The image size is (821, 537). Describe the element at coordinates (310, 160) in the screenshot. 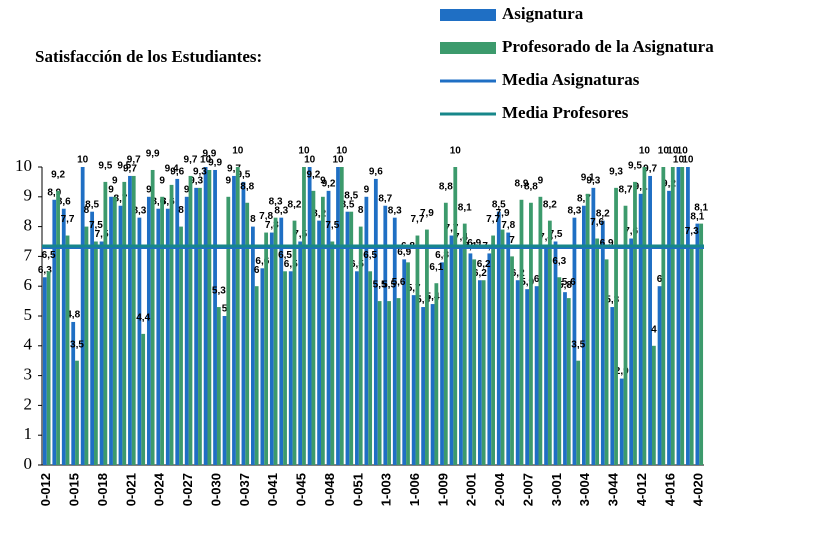

I see `value-label: 10` at that location.